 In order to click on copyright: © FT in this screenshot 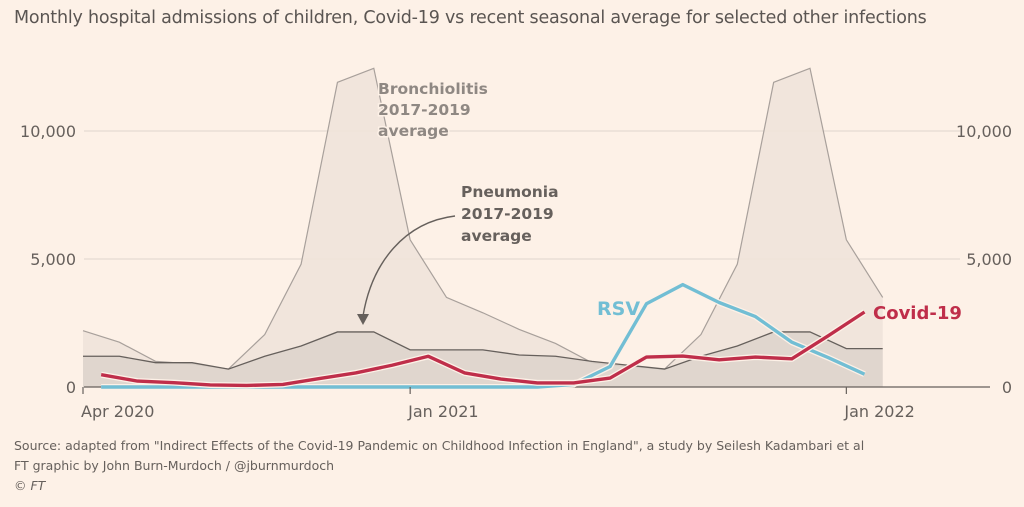, I will do `click(29, 485)`.